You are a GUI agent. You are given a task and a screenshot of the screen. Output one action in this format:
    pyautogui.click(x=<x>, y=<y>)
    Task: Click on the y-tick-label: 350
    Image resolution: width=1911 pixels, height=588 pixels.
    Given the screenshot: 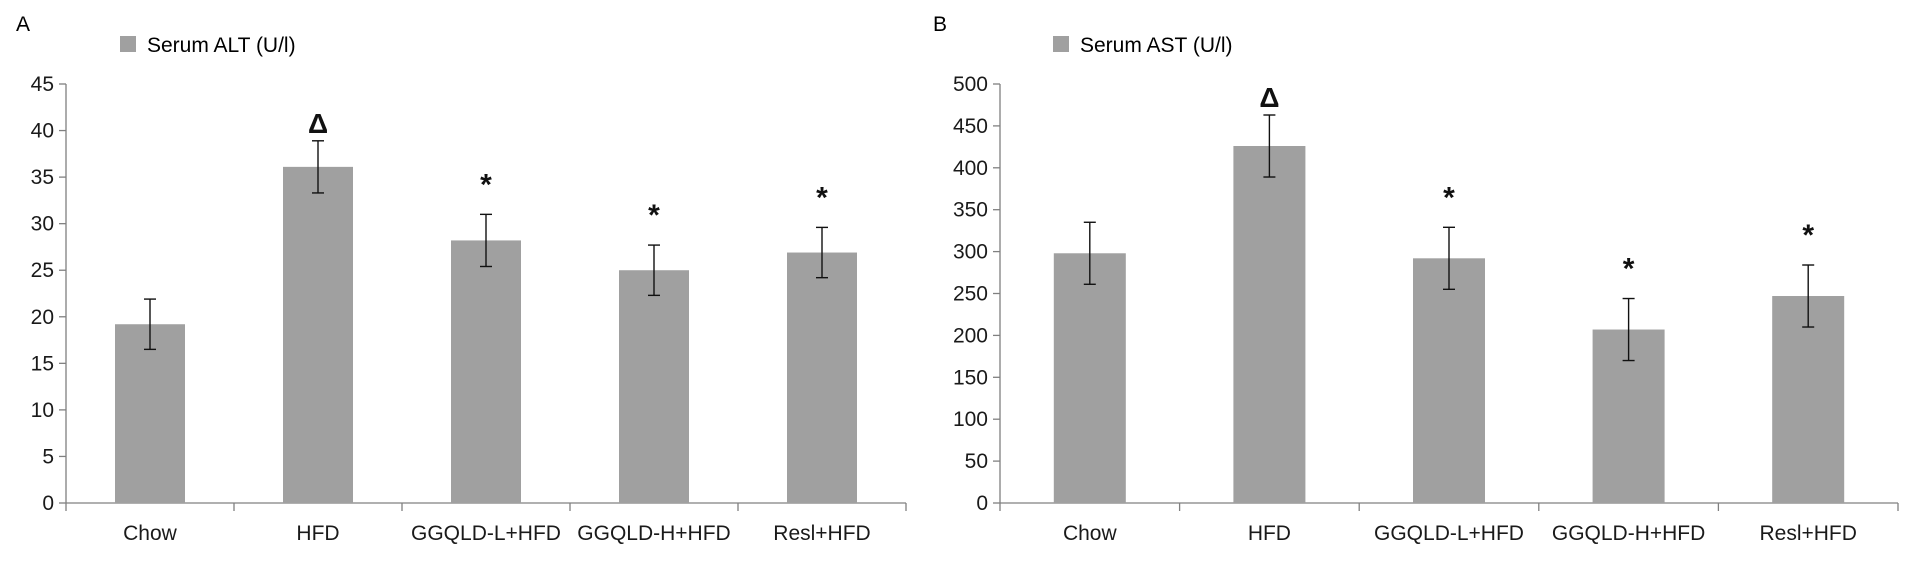 What is the action you would take?
    pyautogui.click(x=970, y=210)
    